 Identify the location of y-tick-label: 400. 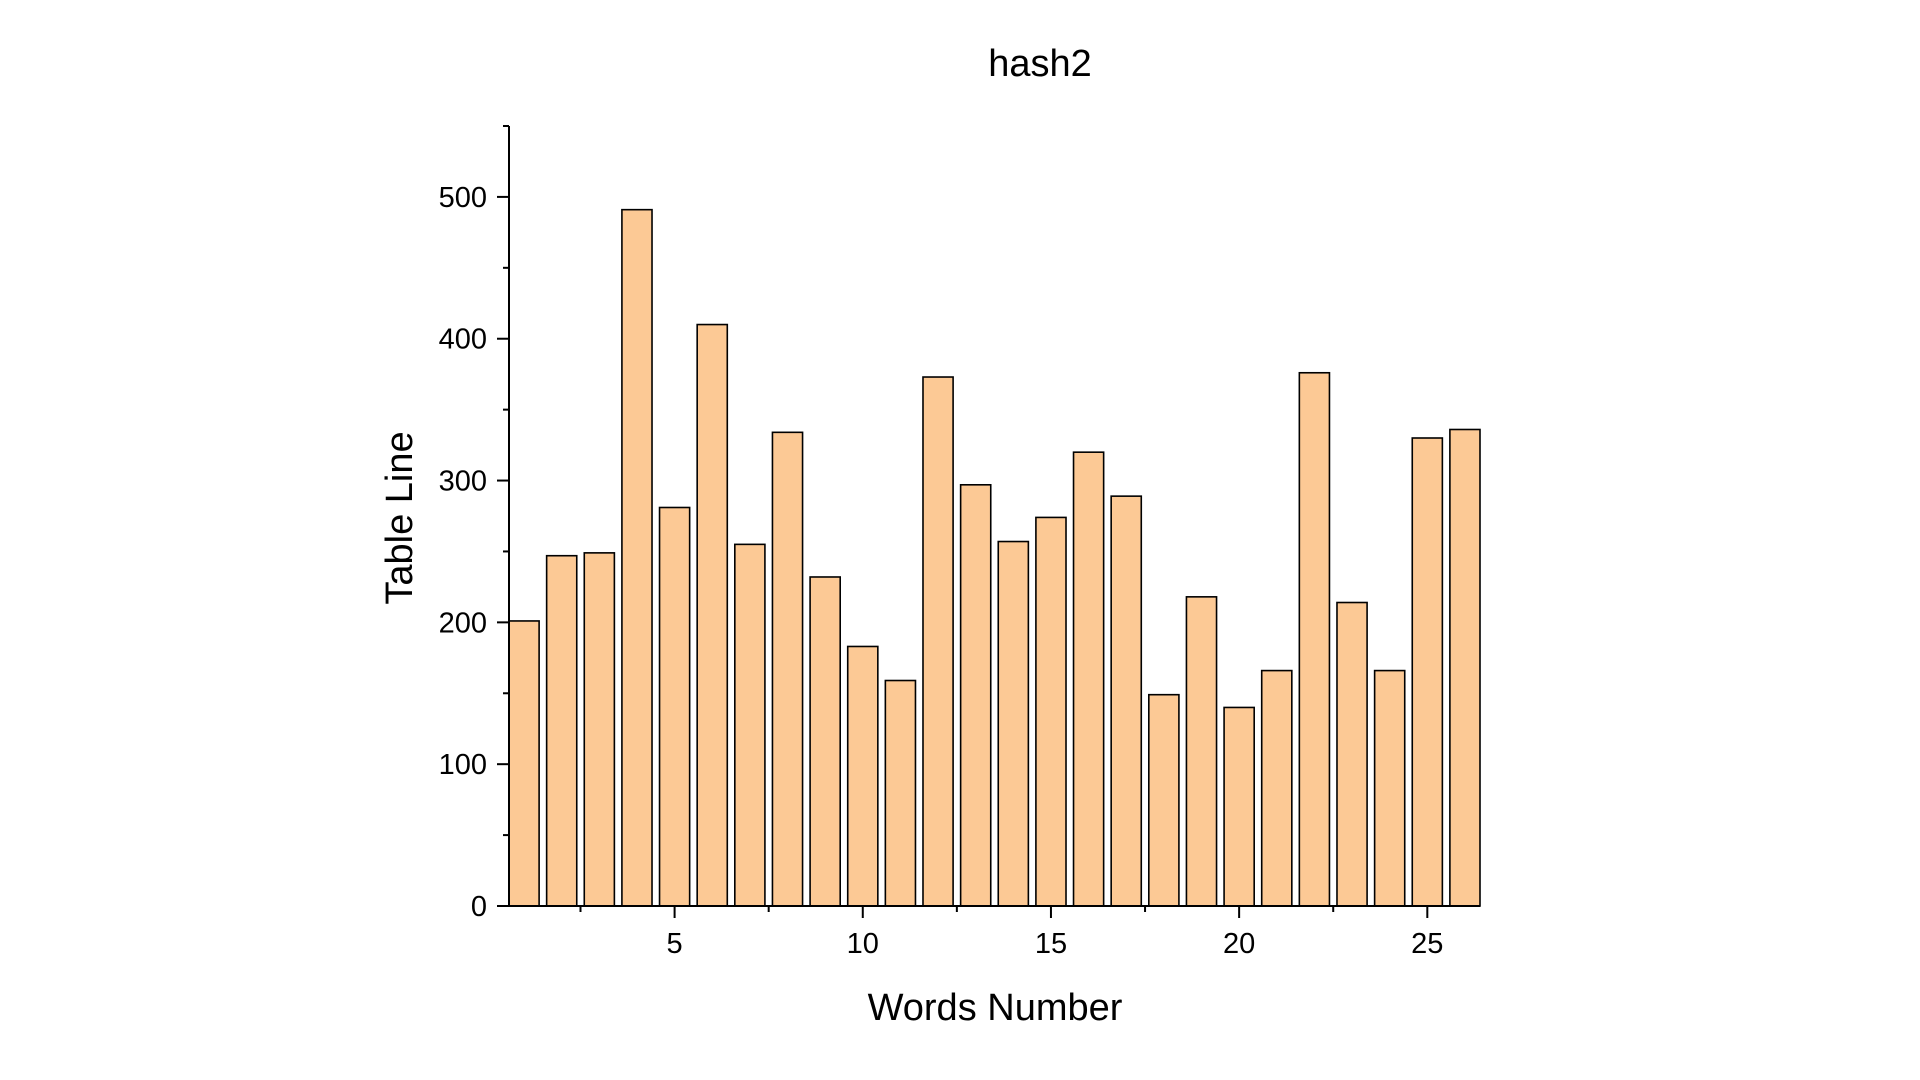
(463, 340).